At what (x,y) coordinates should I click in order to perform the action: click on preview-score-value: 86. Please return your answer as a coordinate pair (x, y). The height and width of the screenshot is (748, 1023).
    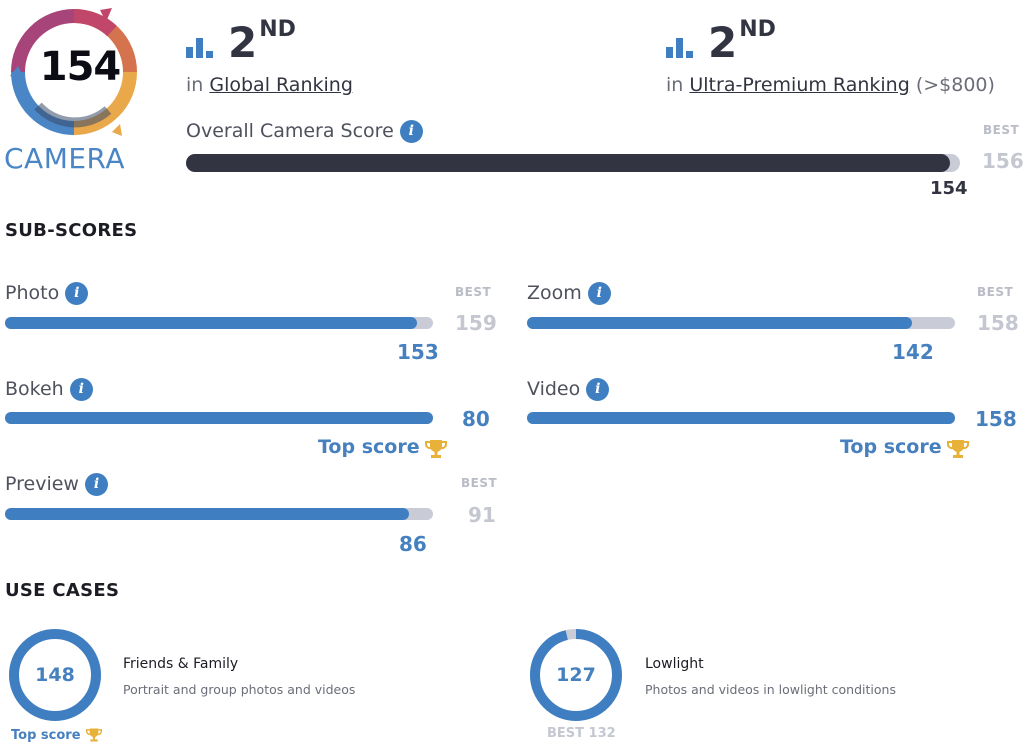
    Looking at the image, I should click on (413, 544).